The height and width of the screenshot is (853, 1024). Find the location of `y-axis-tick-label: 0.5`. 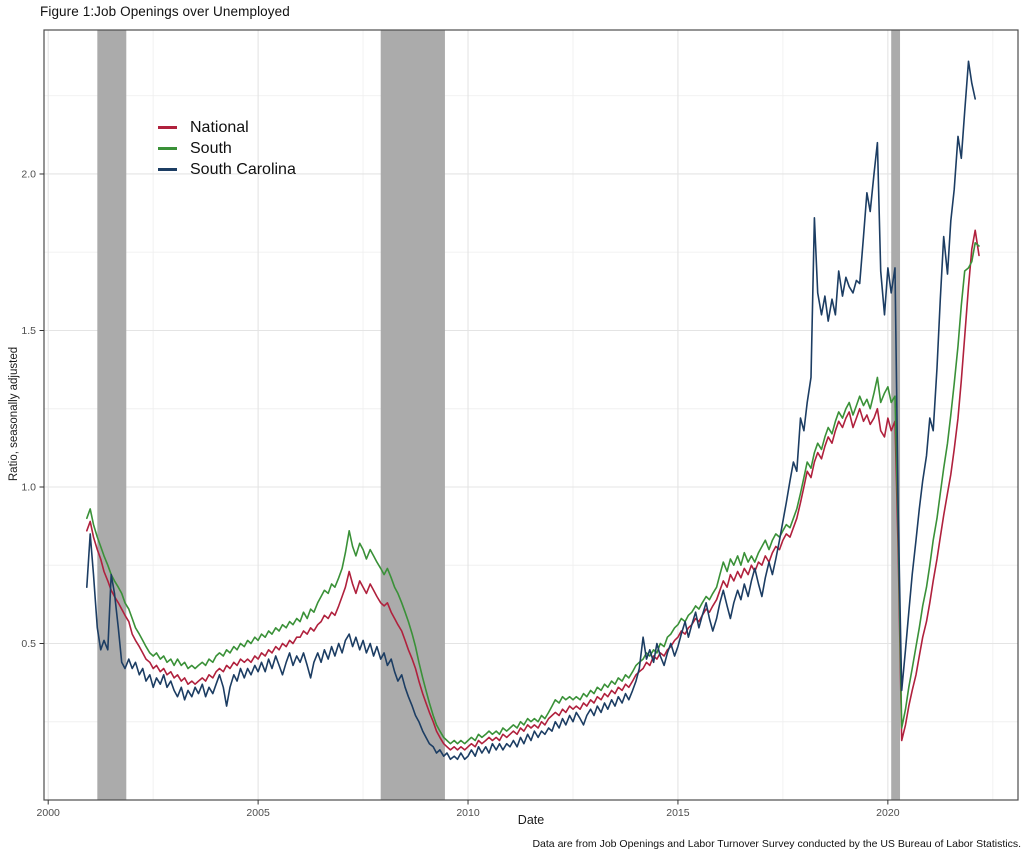

y-axis-tick-label: 0.5 is located at coordinates (28, 644).